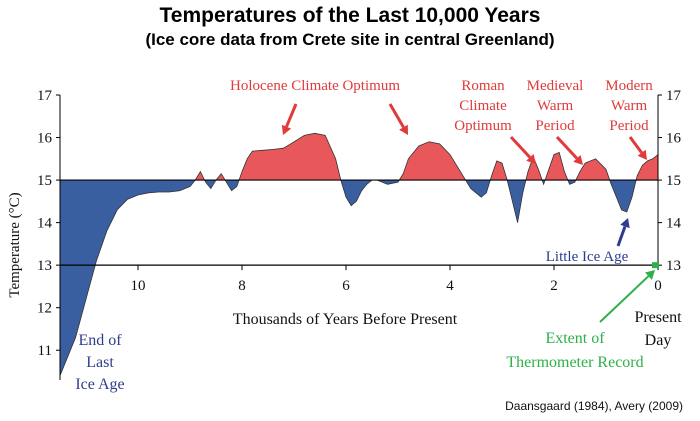 This screenshot has height=421, width=700. Describe the element at coordinates (44, 181) in the screenshot. I see `y-tick-label-left: 15` at that location.